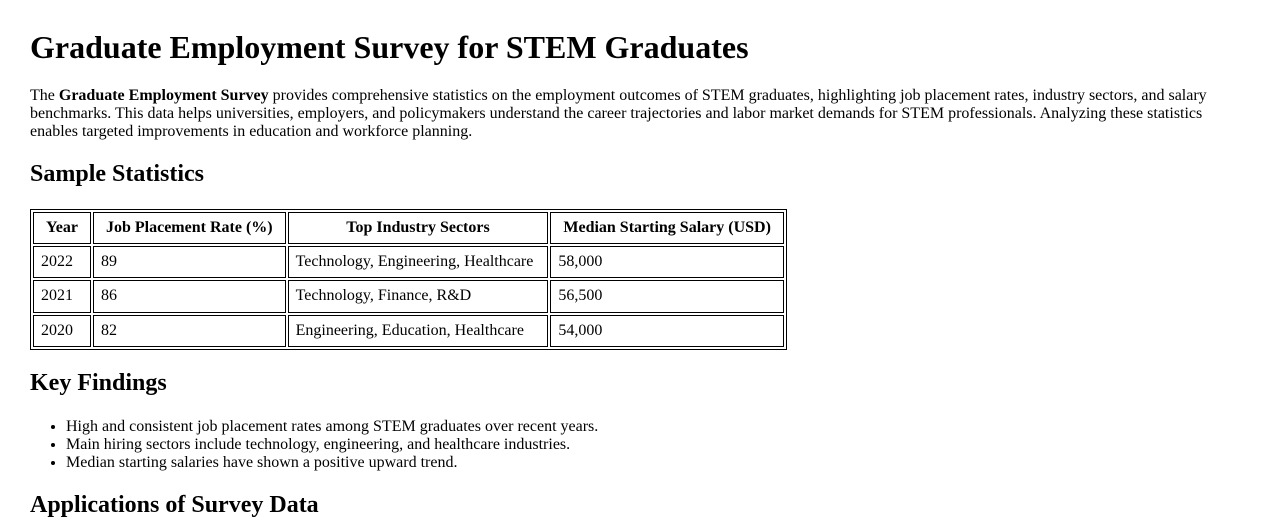 Image resolution: width=1278 pixels, height=520 pixels. Describe the element at coordinates (418, 228) in the screenshot. I see `column-header-industry-sectors: Top Industry Sectors` at that location.